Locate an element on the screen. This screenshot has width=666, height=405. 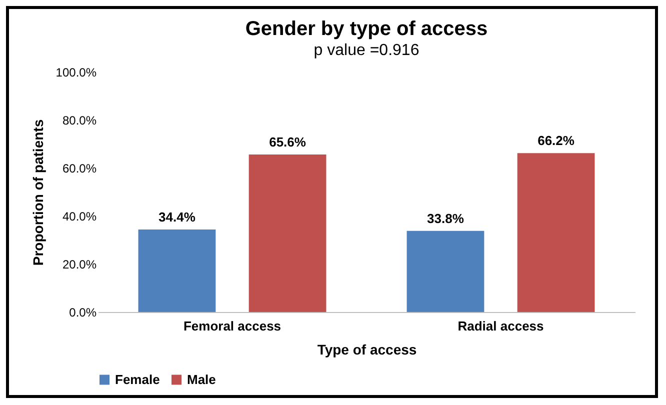
y-tick-label: 80.0% is located at coordinates (79, 121).